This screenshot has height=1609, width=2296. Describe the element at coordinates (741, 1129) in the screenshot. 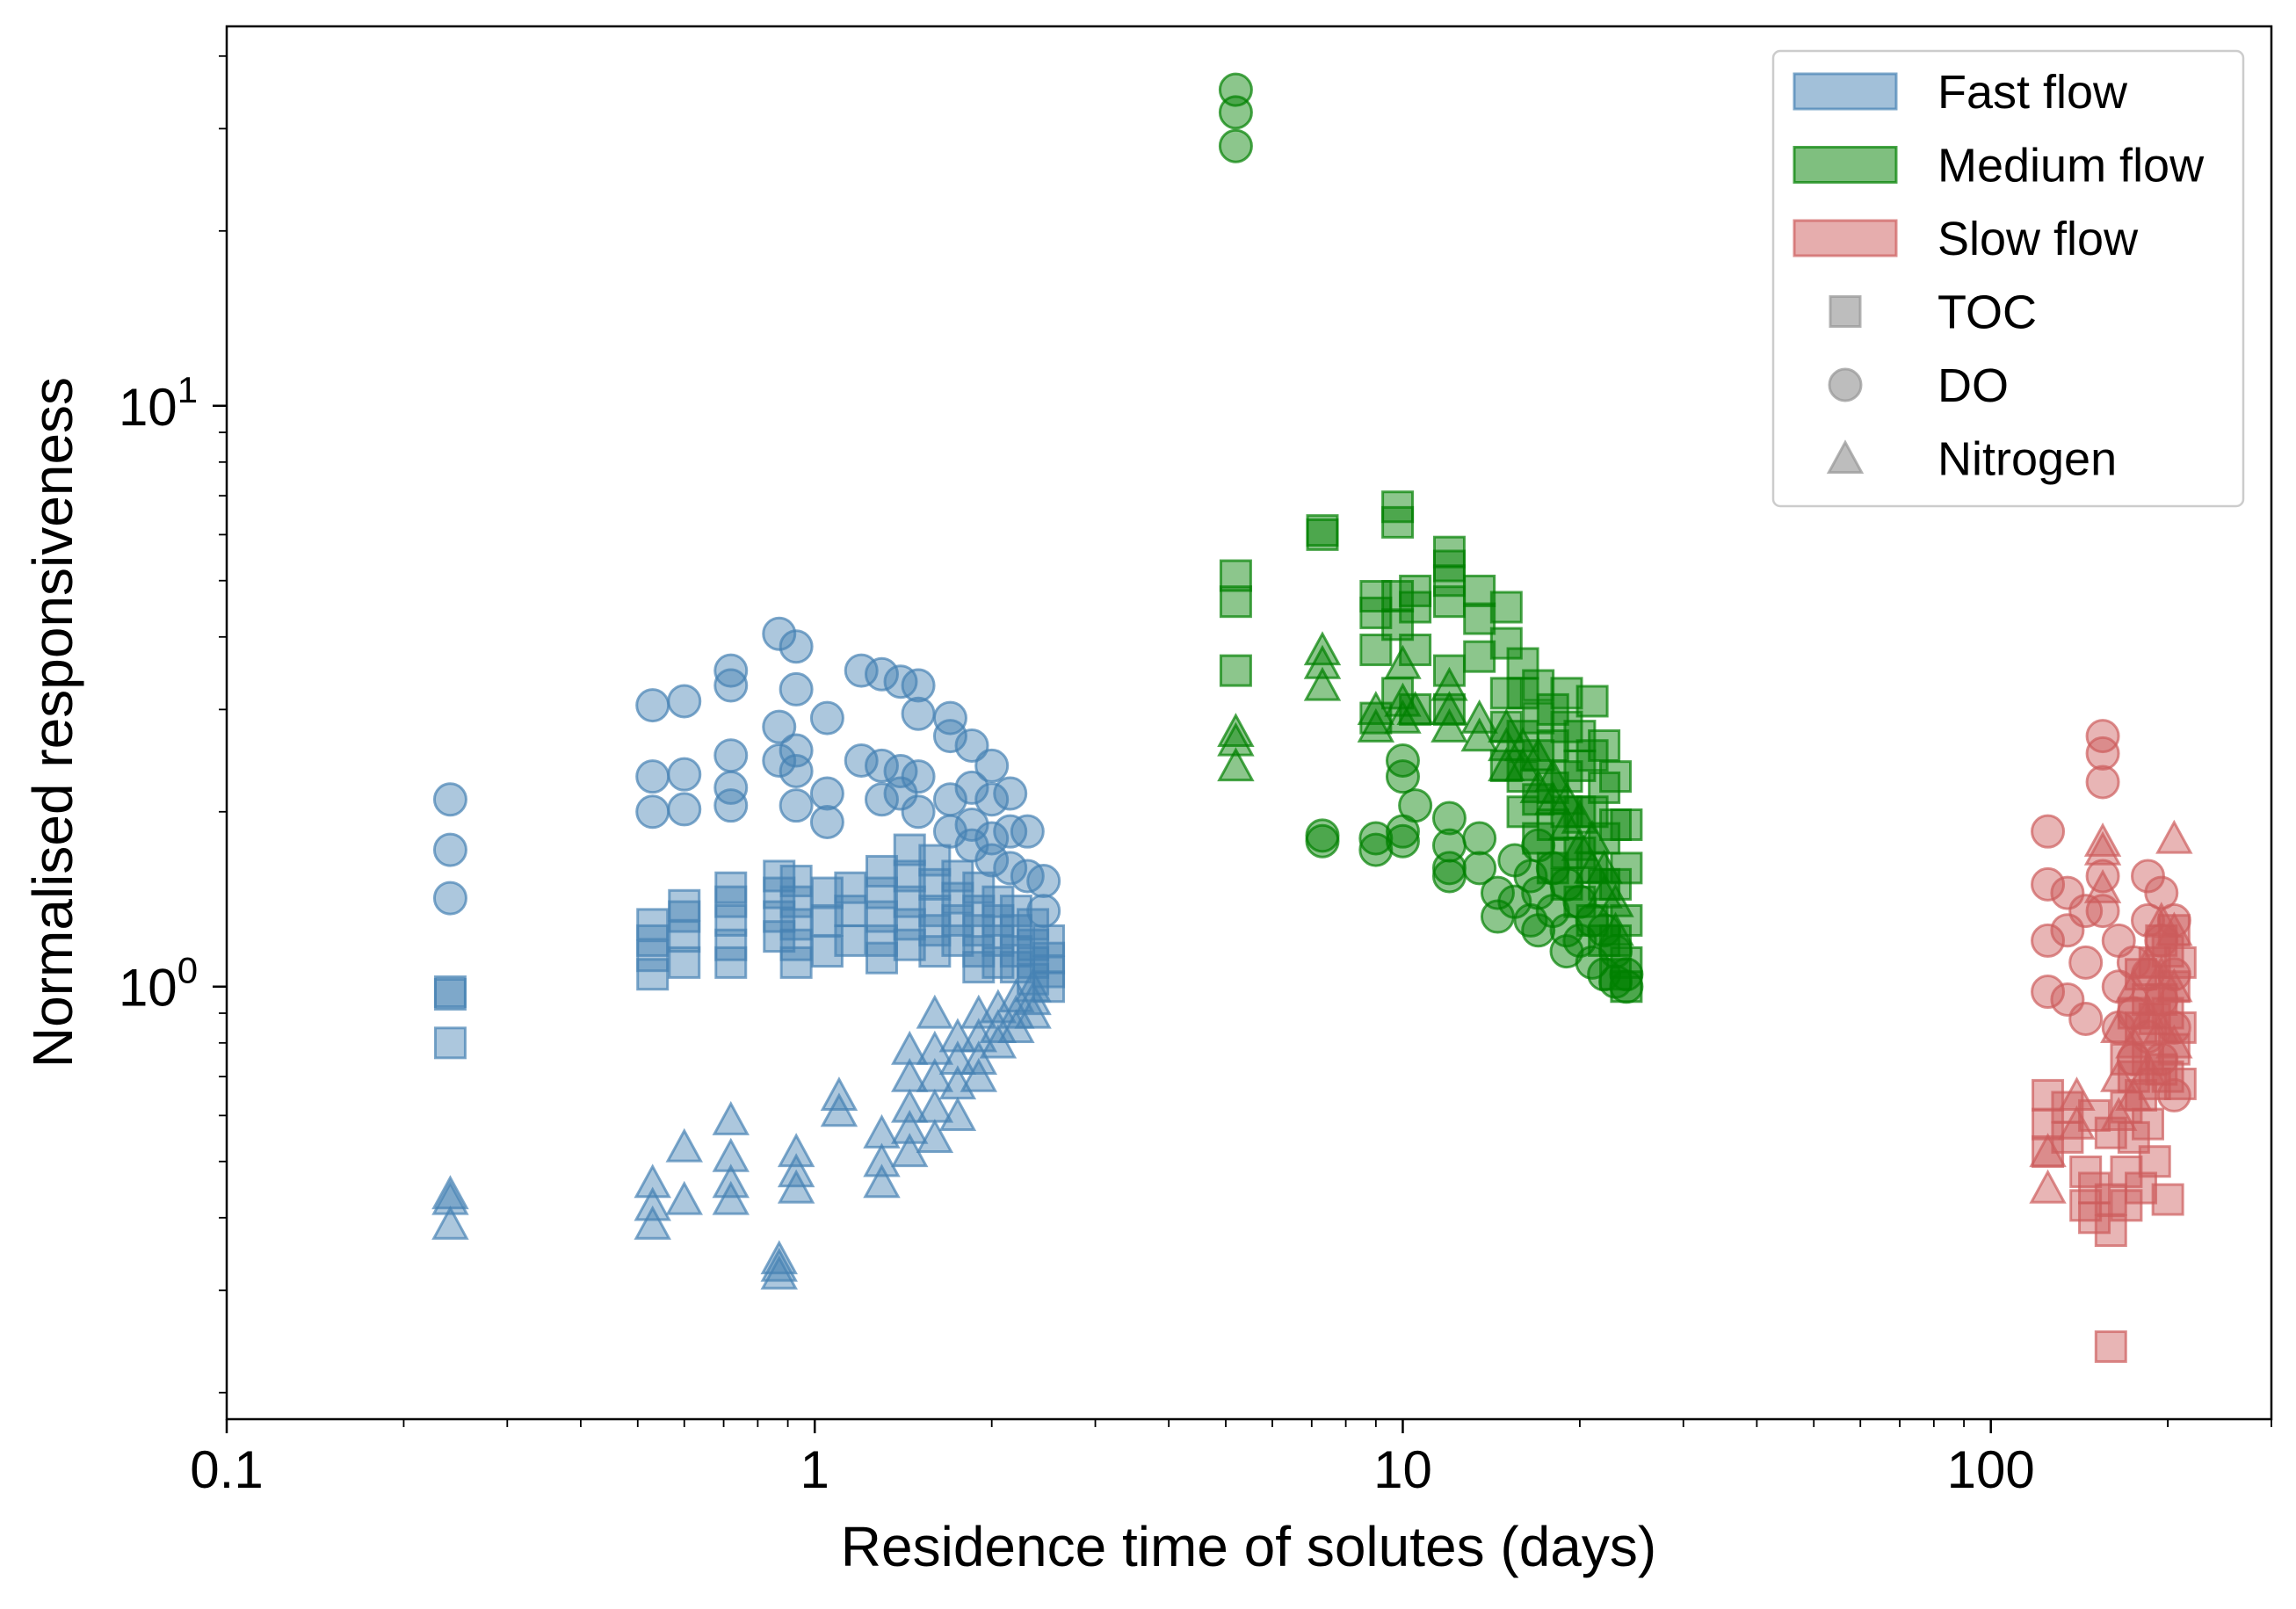

I see `series-fast-nitrogen` at that location.